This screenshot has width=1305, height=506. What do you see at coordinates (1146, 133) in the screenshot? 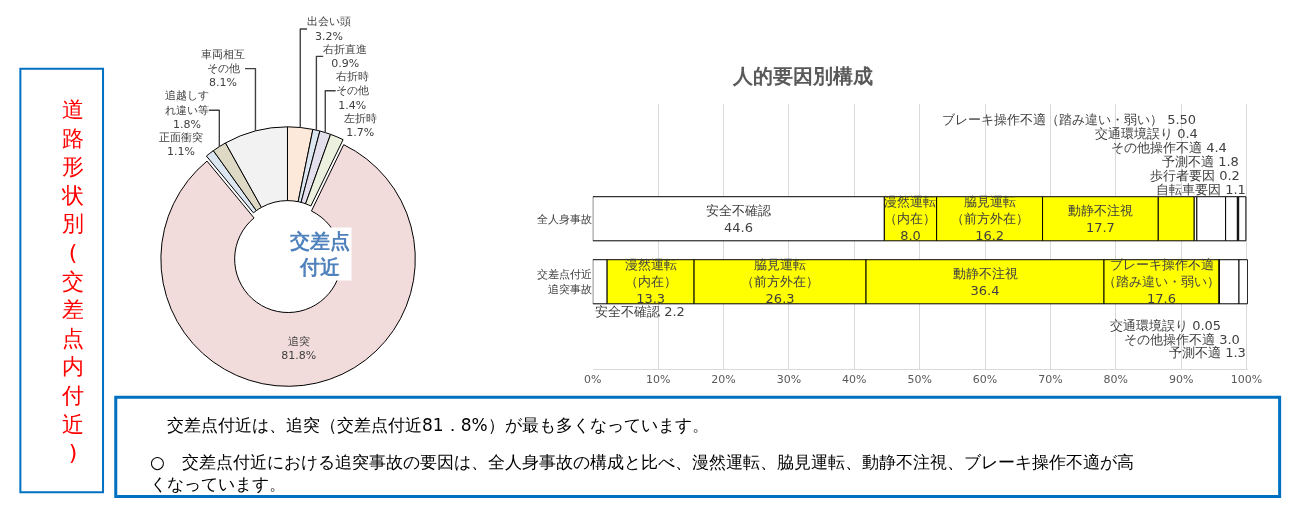
I see `text: 交通環境誤り 0.4` at bounding box center [1146, 133].